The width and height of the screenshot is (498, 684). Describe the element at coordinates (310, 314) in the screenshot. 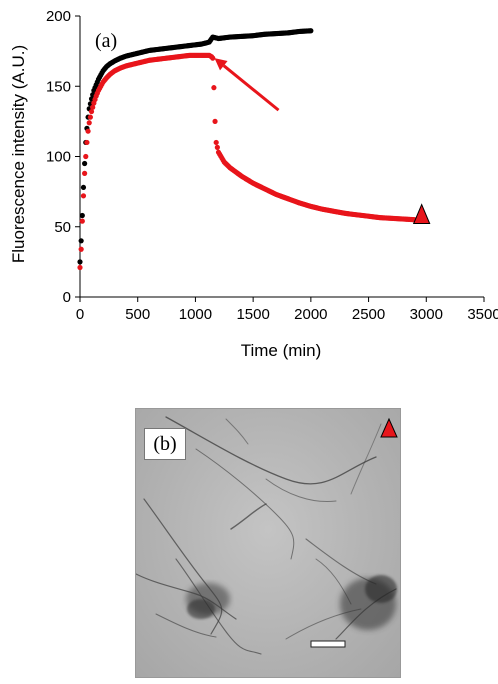

I see `x-tick-label: 2000` at that location.